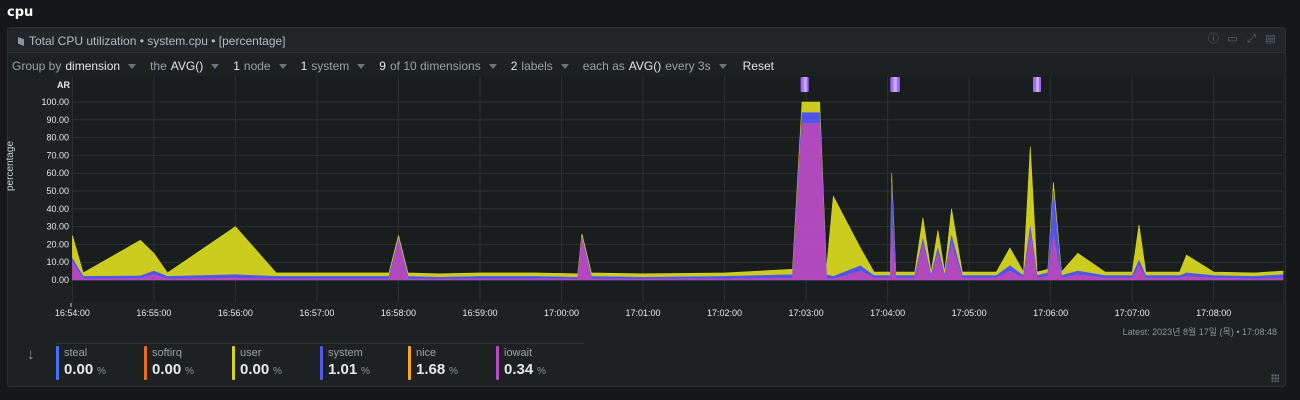 The width and height of the screenshot is (1300, 400). What do you see at coordinates (276, 361) in the screenshot?
I see `legend-item-user: user 0.00%` at bounding box center [276, 361].